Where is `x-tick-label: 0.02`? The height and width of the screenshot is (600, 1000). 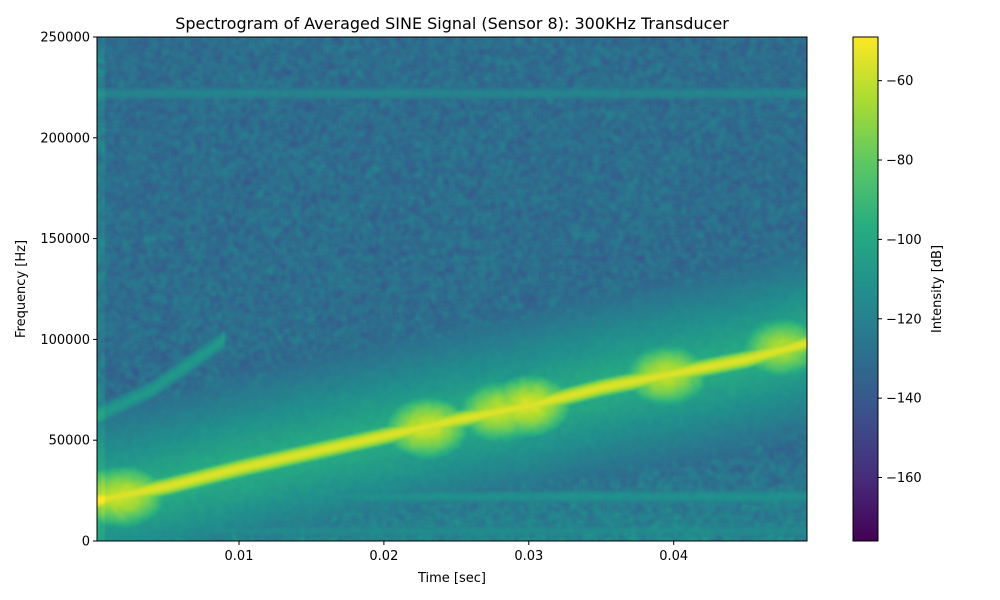
x-tick-label: 0.02 is located at coordinates (383, 556).